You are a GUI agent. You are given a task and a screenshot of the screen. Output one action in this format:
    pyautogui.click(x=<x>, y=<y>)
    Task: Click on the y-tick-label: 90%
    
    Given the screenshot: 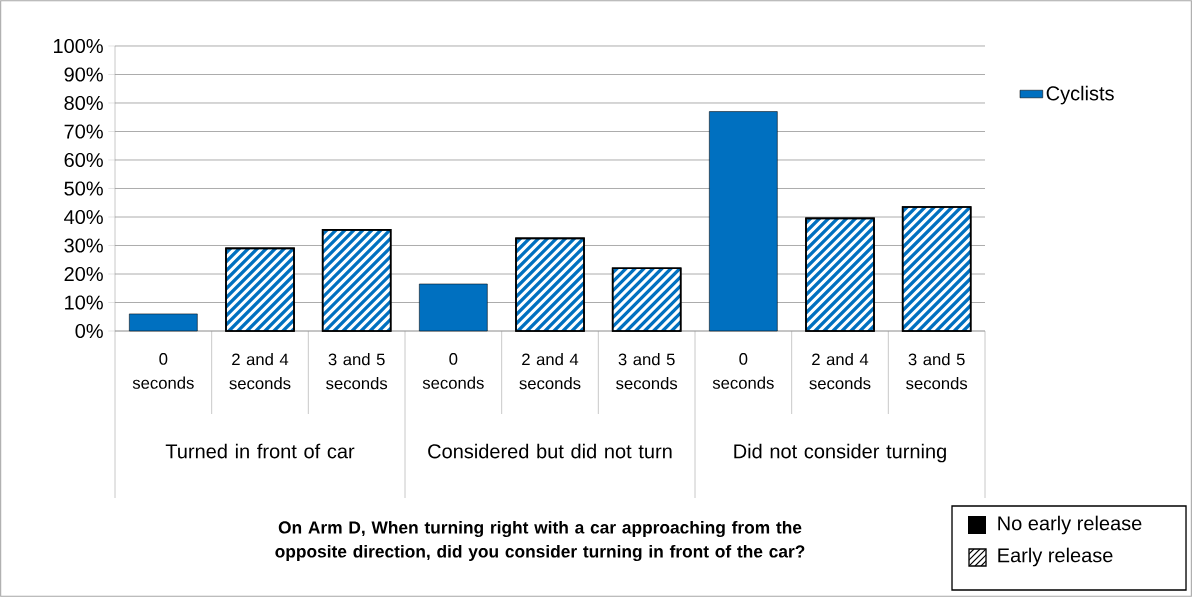 What is the action you would take?
    pyautogui.click(x=83, y=74)
    